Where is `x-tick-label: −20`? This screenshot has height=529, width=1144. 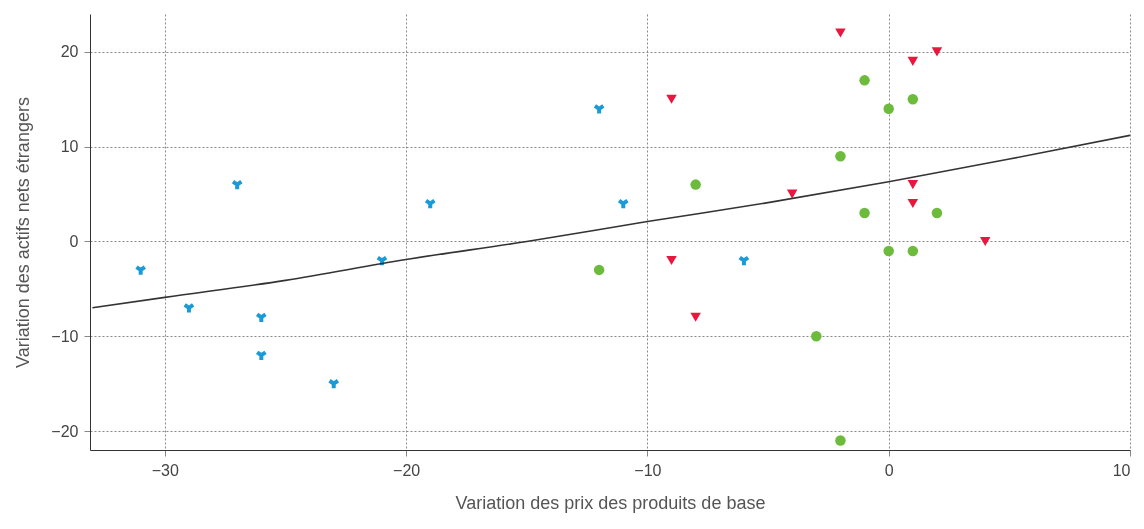
x-tick-label: −20 is located at coordinates (407, 470).